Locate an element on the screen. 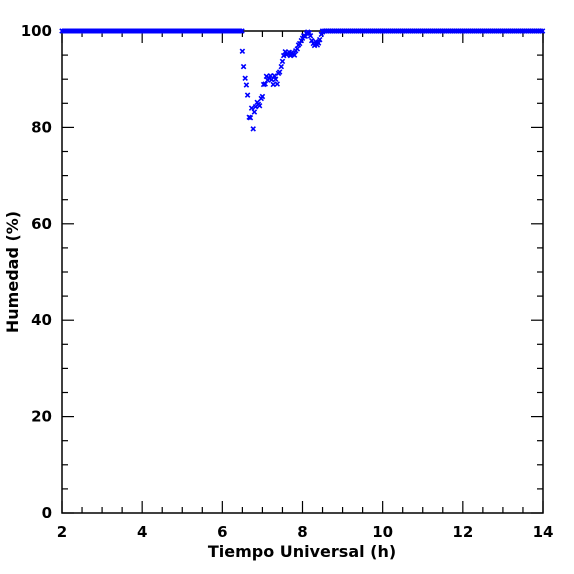  y-tick-label: 40 is located at coordinates (41, 320).